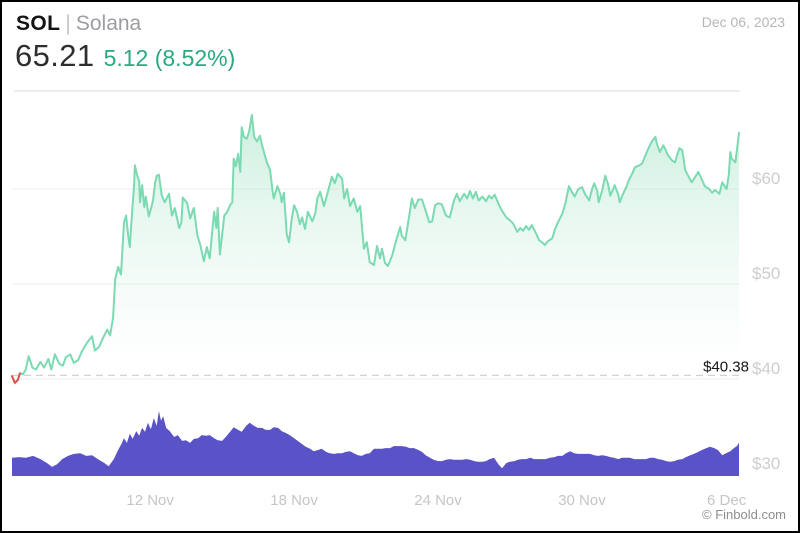 The width and height of the screenshot is (800, 533). Describe the element at coordinates (766, 463) in the screenshot. I see `y-axis-label: $30` at that location.